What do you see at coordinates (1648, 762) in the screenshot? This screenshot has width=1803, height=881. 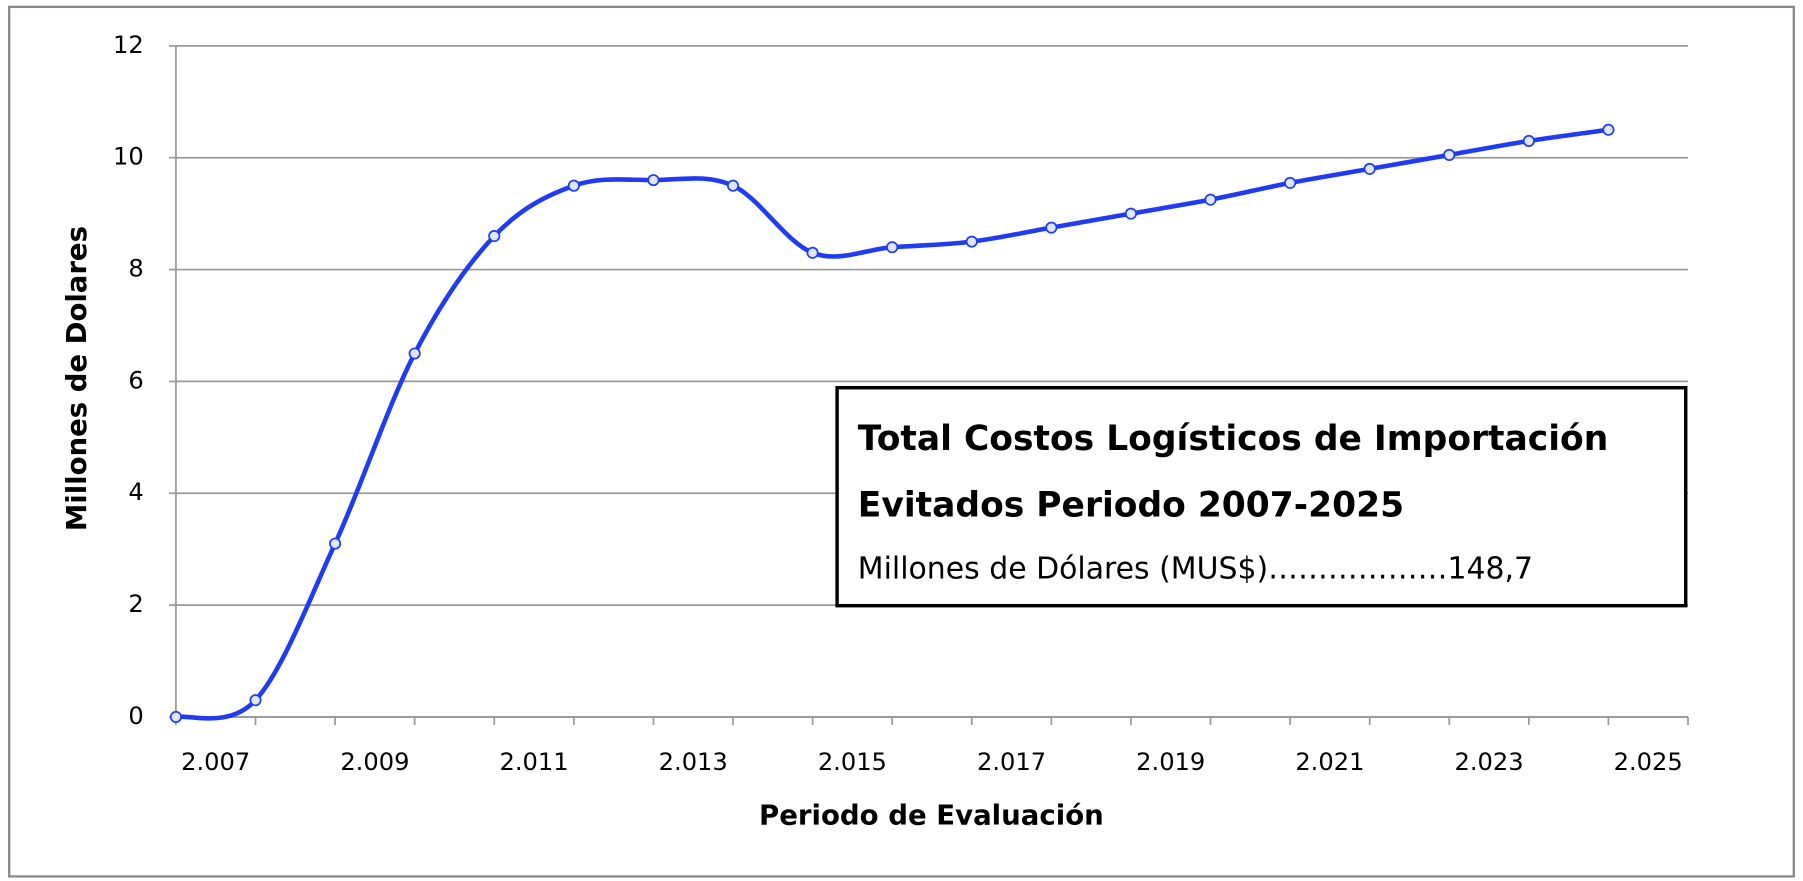 I see `x-tick-label: 2.025` at bounding box center [1648, 762].